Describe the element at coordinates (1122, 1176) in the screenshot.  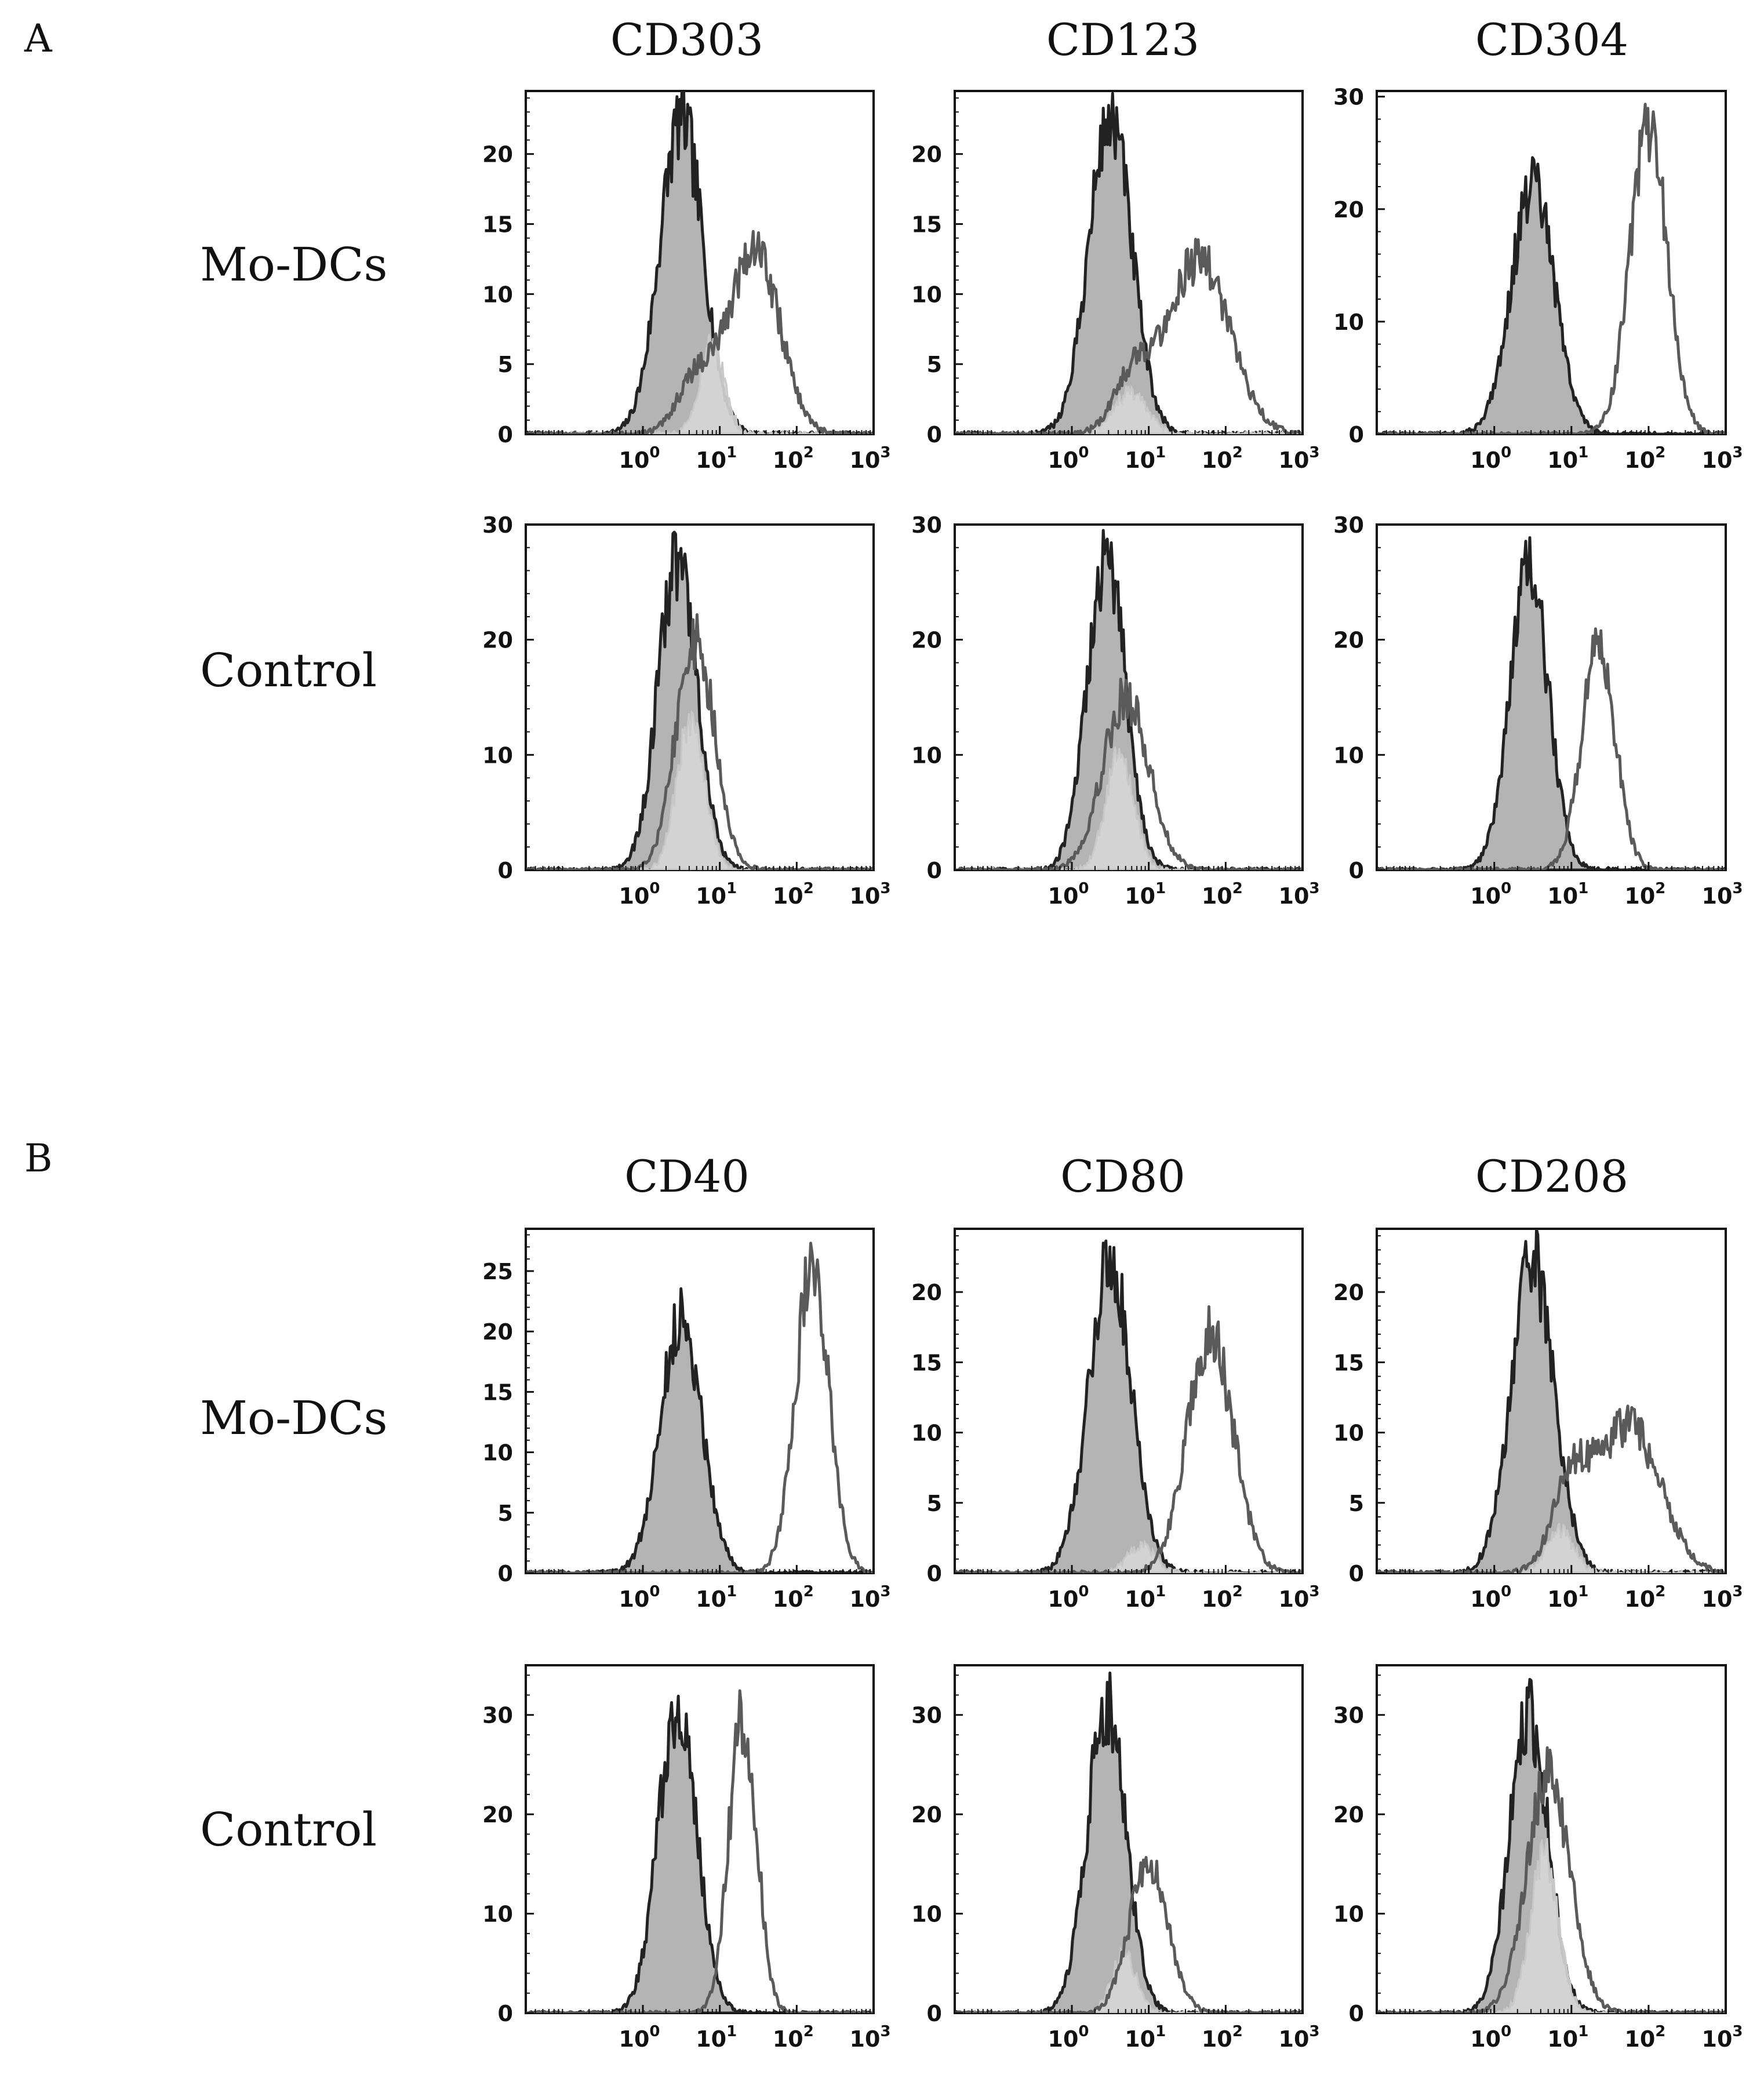
I see `marker-title-cd80: CD80` at that location.